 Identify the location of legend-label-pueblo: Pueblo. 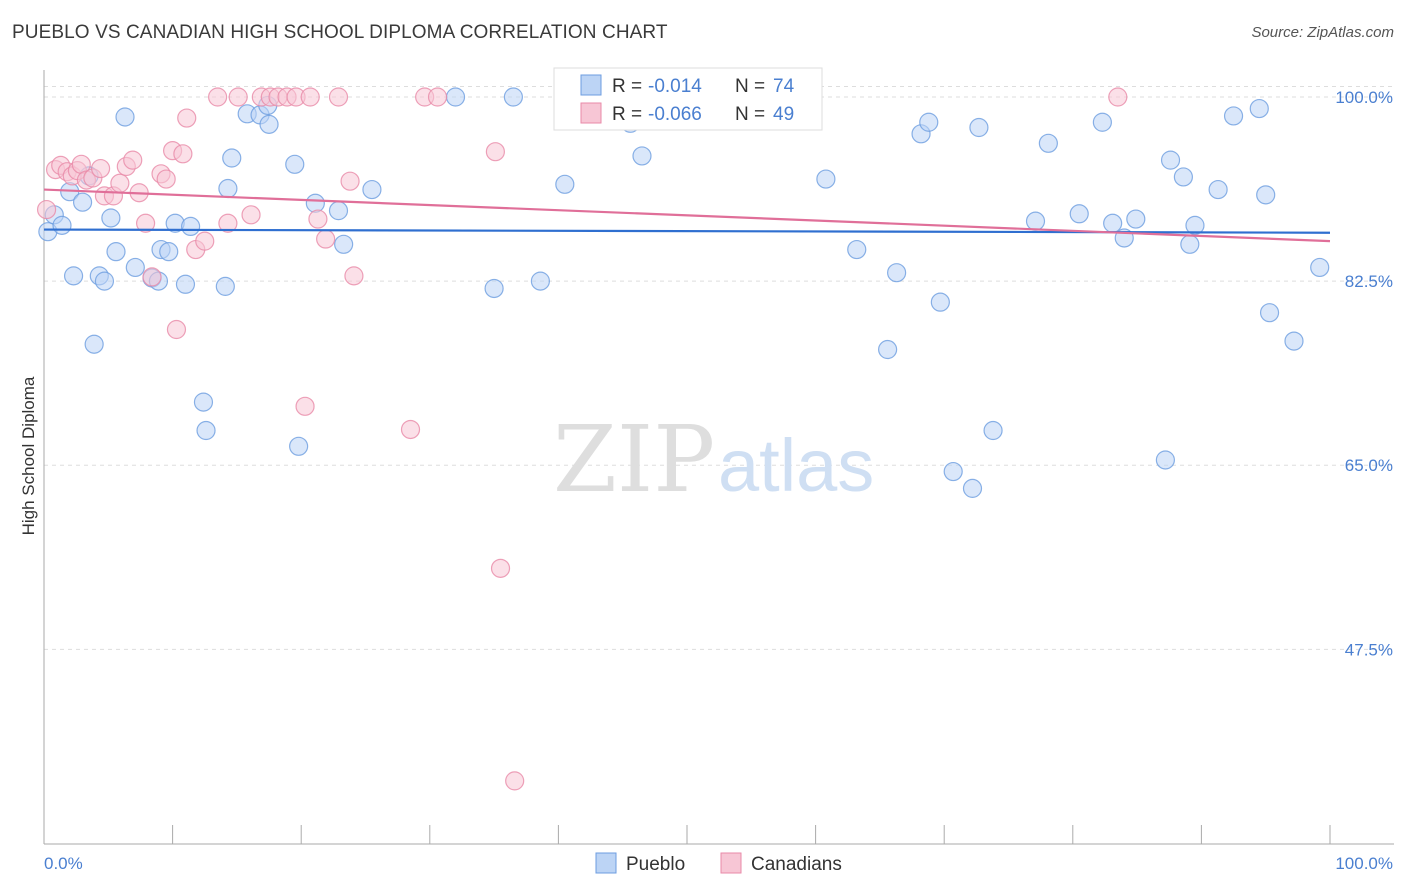
(655, 864).